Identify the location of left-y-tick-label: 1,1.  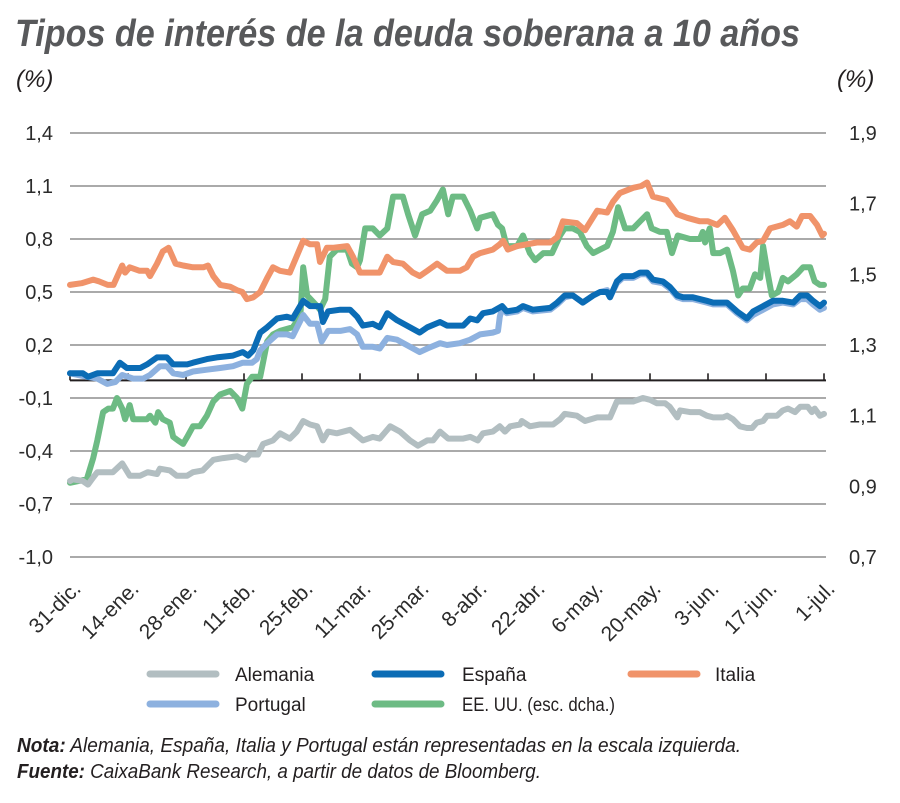
(39, 187).